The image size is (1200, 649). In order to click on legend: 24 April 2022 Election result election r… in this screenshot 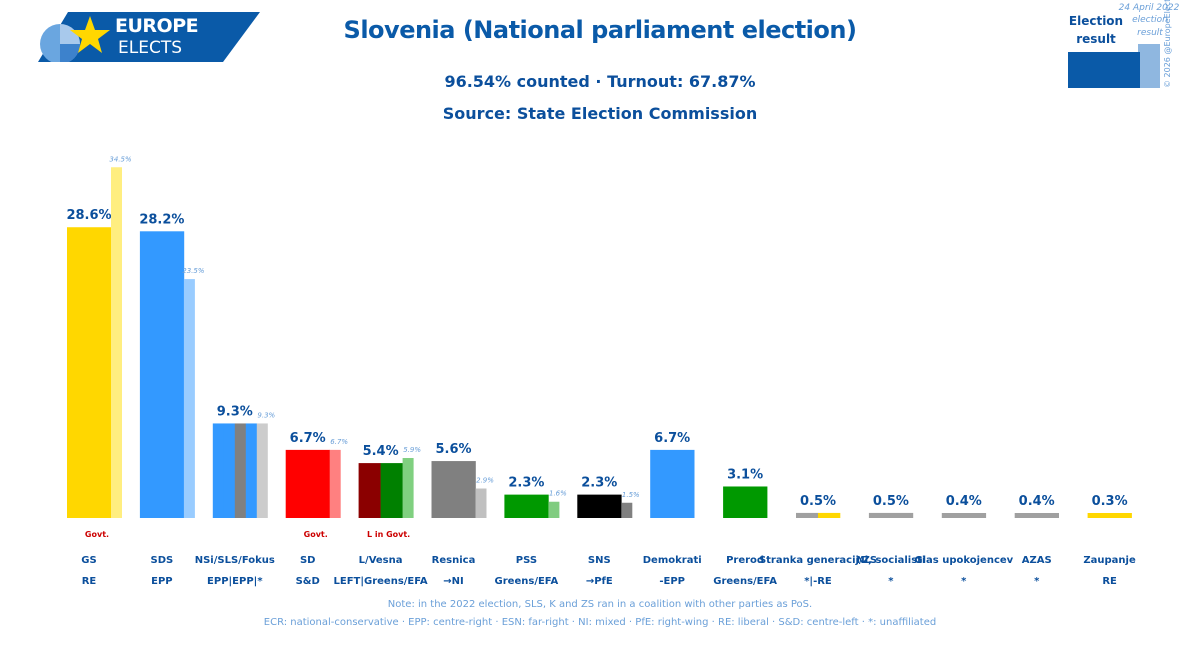, I will do `click(1120, 46)`.